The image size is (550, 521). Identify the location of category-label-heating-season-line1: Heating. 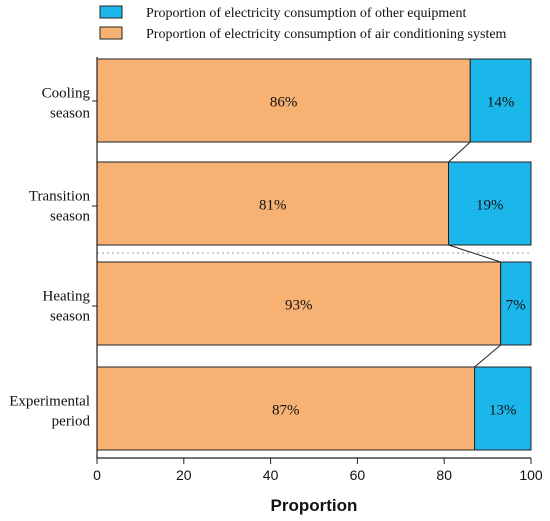
(67, 297).